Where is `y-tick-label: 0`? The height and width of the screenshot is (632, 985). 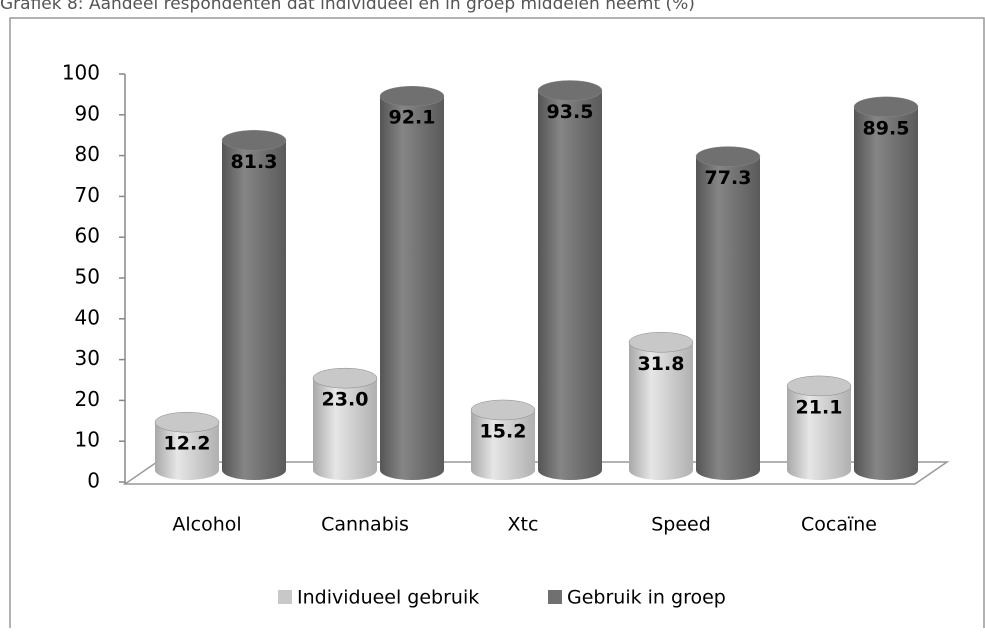 y-tick-label: 0 is located at coordinates (93, 481).